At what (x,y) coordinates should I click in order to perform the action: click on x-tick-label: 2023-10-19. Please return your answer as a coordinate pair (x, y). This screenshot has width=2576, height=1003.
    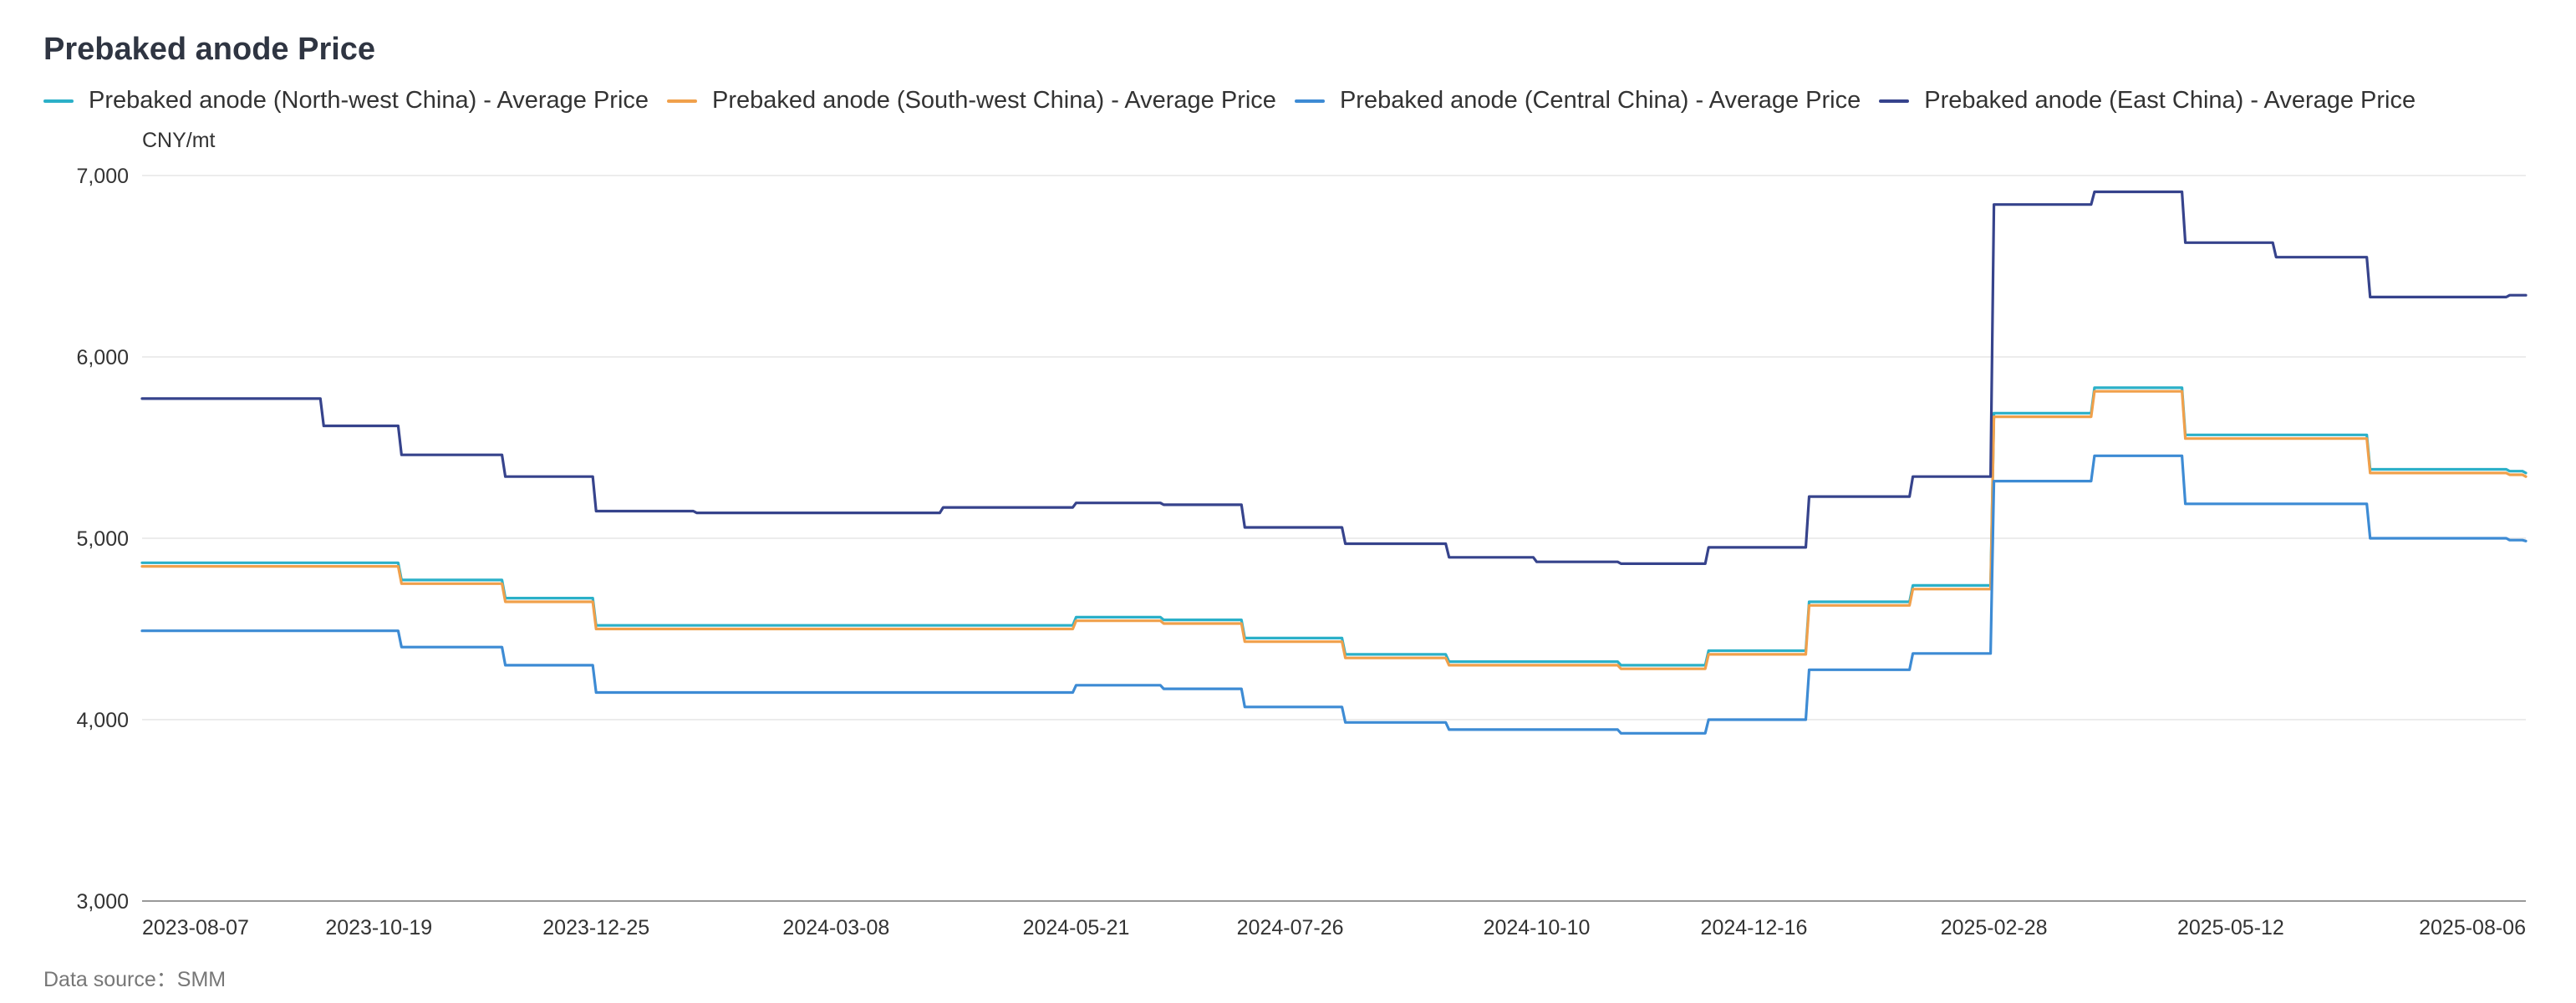
    Looking at the image, I should click on (378, 927).